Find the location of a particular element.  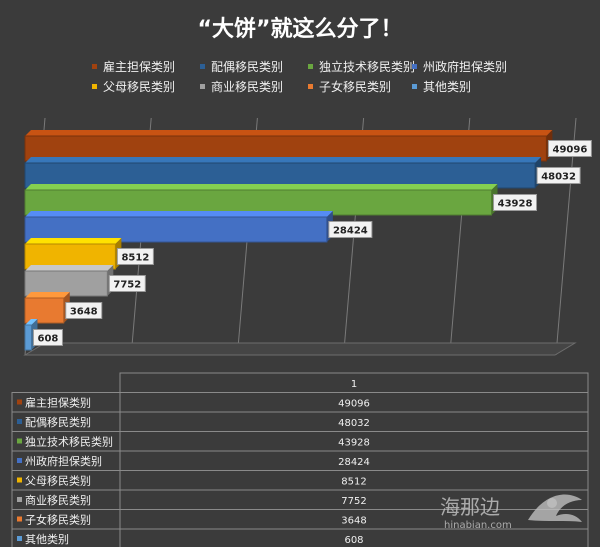

data-label: 43928 is located at coordinates (515, 202).